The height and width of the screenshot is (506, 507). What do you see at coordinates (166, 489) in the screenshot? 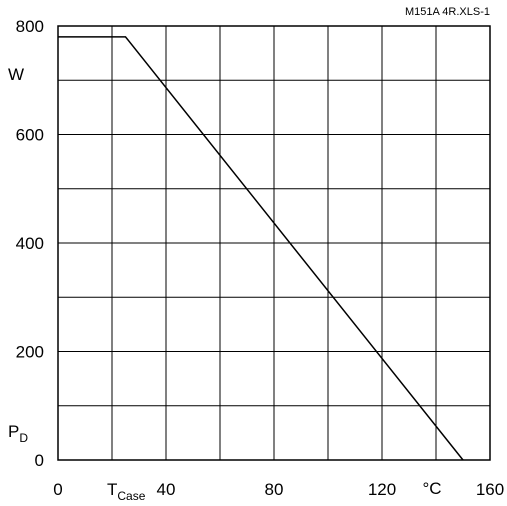
I see `x-tick-label: 40` at bounding box center [166, 489].